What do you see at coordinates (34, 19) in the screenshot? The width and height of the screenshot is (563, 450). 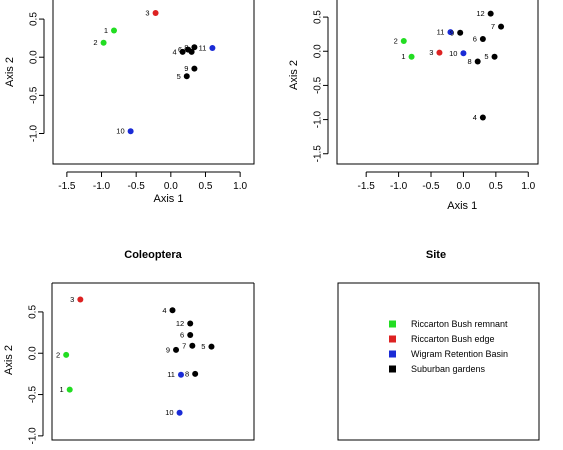 I see `y-tick-label: 0.5` at bounding box center [34, 19].